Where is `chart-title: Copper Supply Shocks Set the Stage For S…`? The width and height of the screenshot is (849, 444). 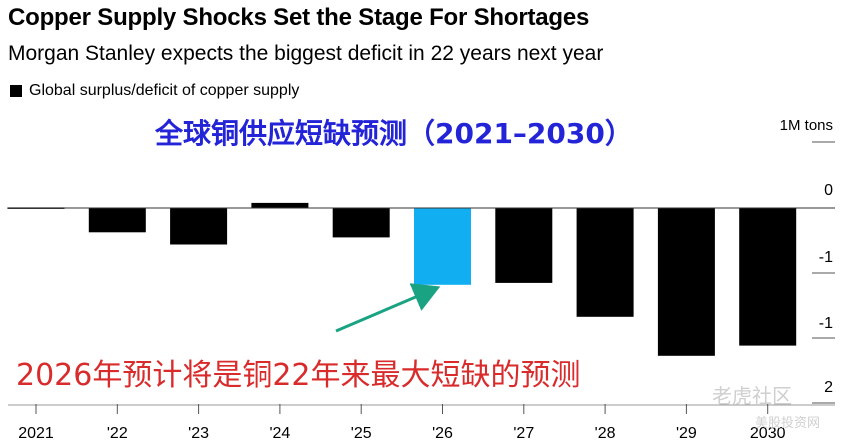 chart-title: Copper Supply Shocks Set the Stage For S… is located at coordinates (299, 17).